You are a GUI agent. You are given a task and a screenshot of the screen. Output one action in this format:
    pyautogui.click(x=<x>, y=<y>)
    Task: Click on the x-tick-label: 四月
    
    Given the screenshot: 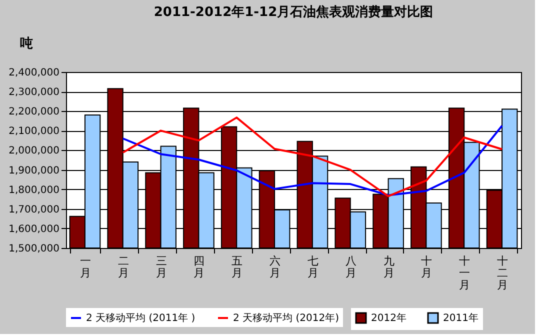 What is the action you would take?
    pyautogui.click(x=199, y=267)
    